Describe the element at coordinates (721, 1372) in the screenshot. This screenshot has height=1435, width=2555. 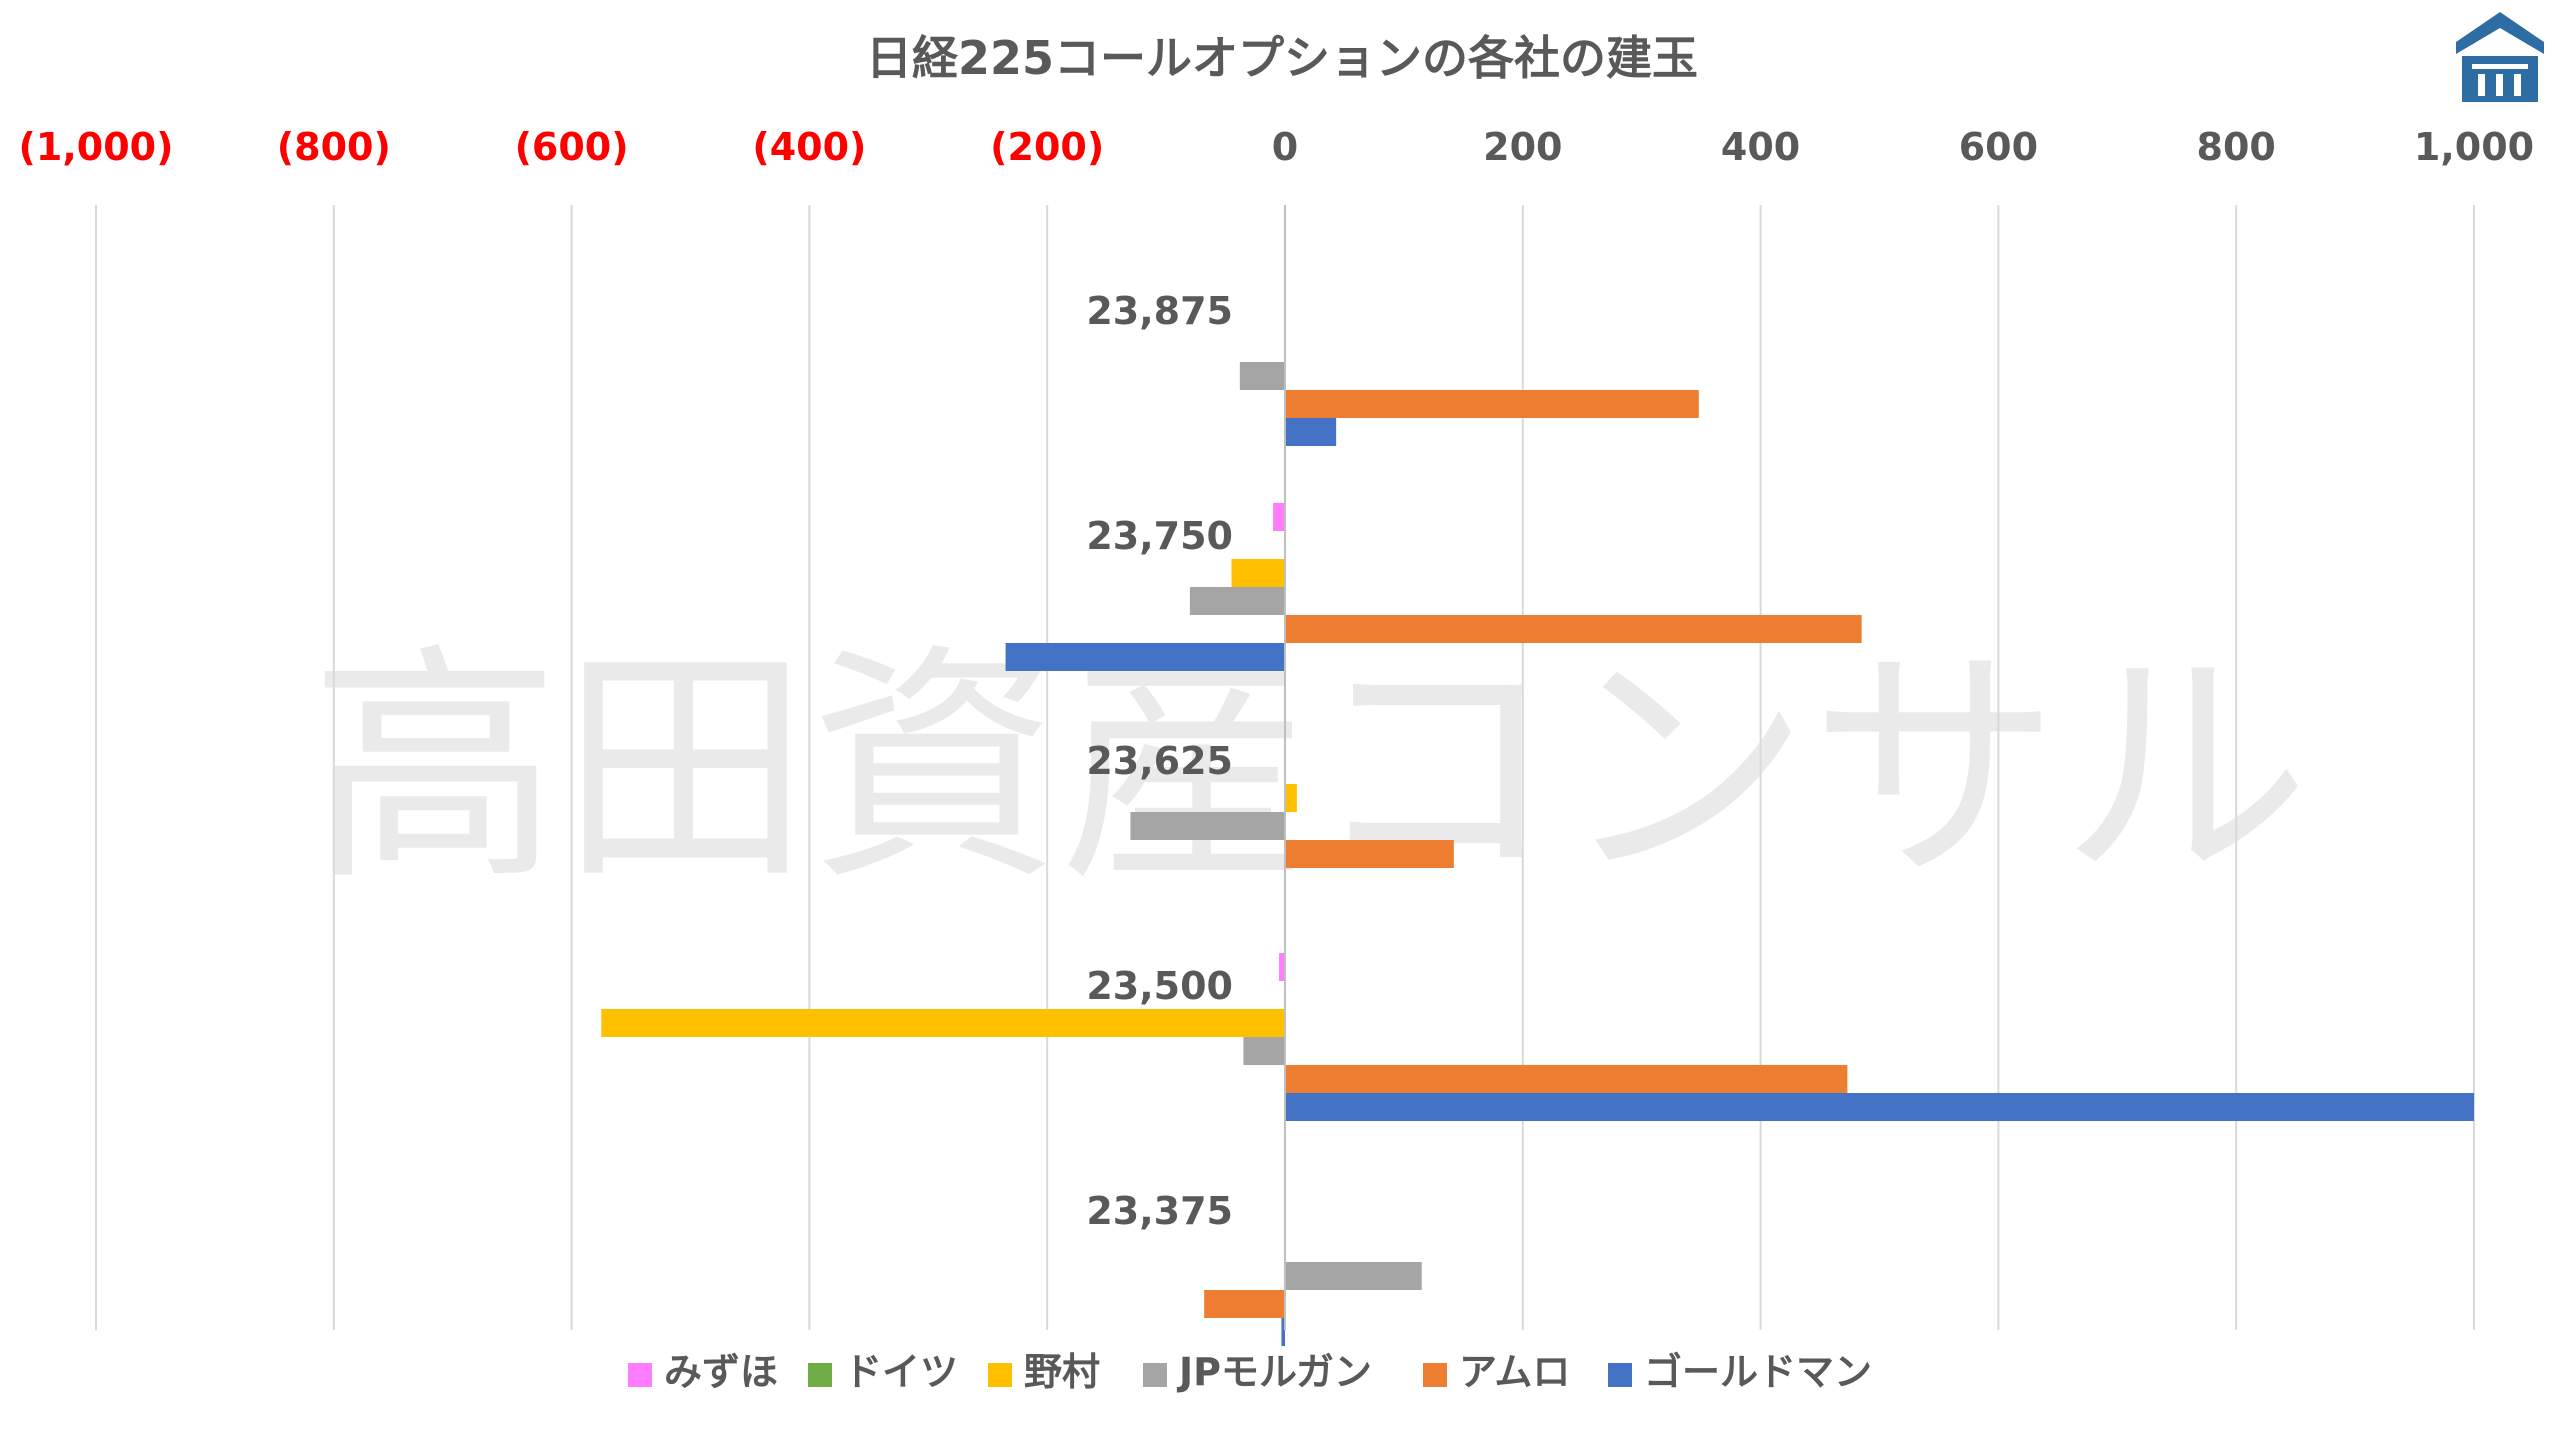
I see `legend-label: みずほ` at that location.